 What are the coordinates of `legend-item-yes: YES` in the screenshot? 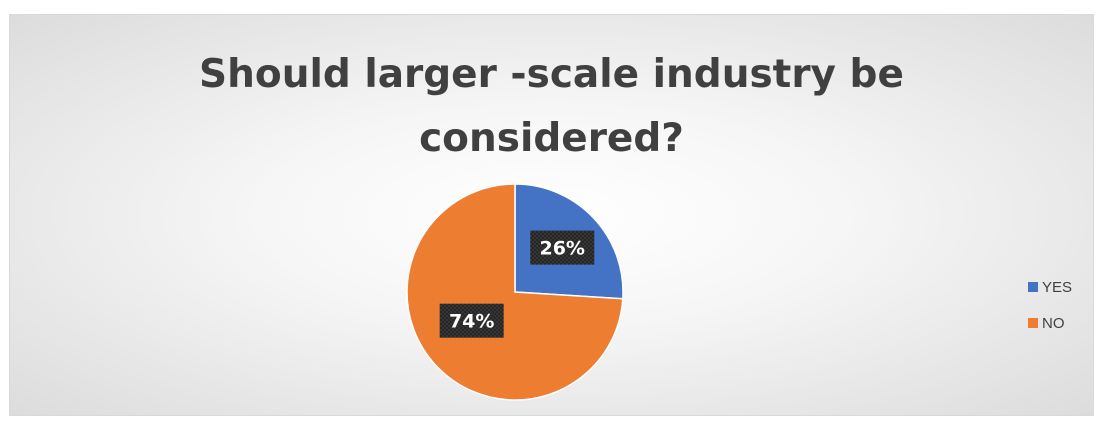 It's located at (1050, 287).